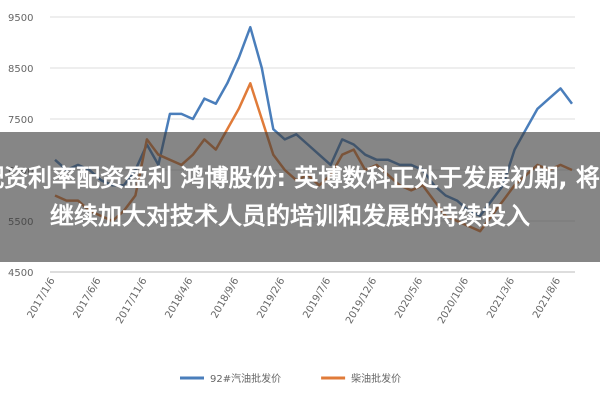 This screenshot has width=600, height=404. Describe the element at coordinates (376, 378) in the screenshot. I see `legend-label: 柴油批发价` at that location.